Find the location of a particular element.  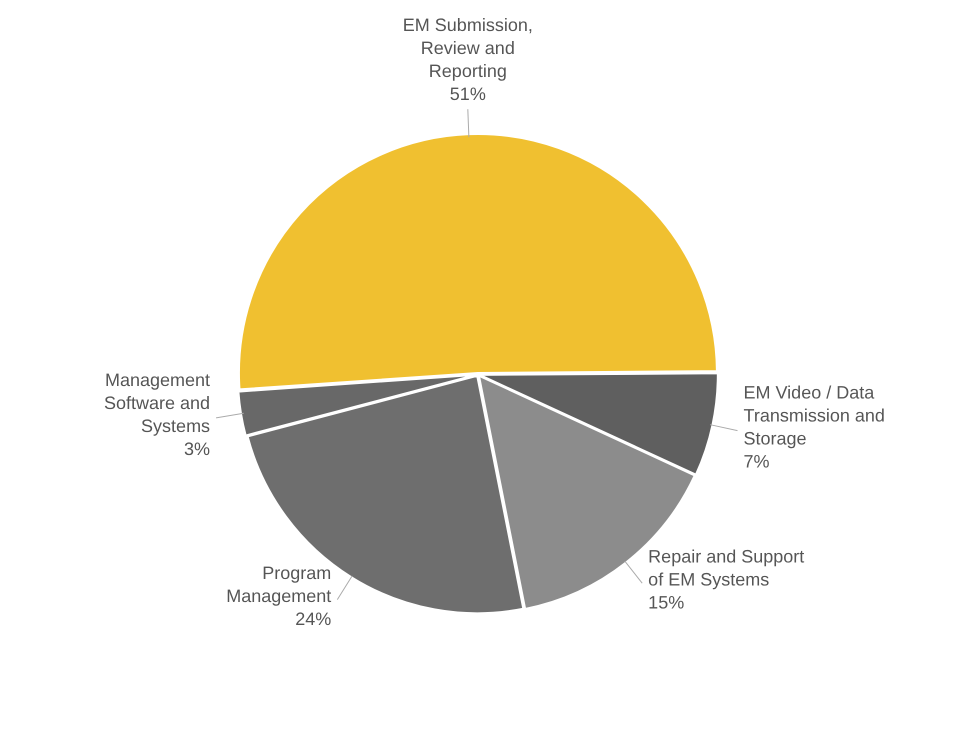

slice-label: Management Software and Systems is located at coordinates (157, 403).